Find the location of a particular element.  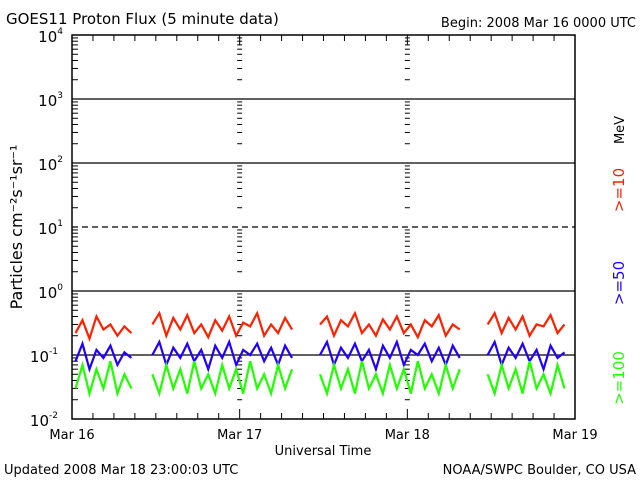

series-group is located at coordinates (320, 354).